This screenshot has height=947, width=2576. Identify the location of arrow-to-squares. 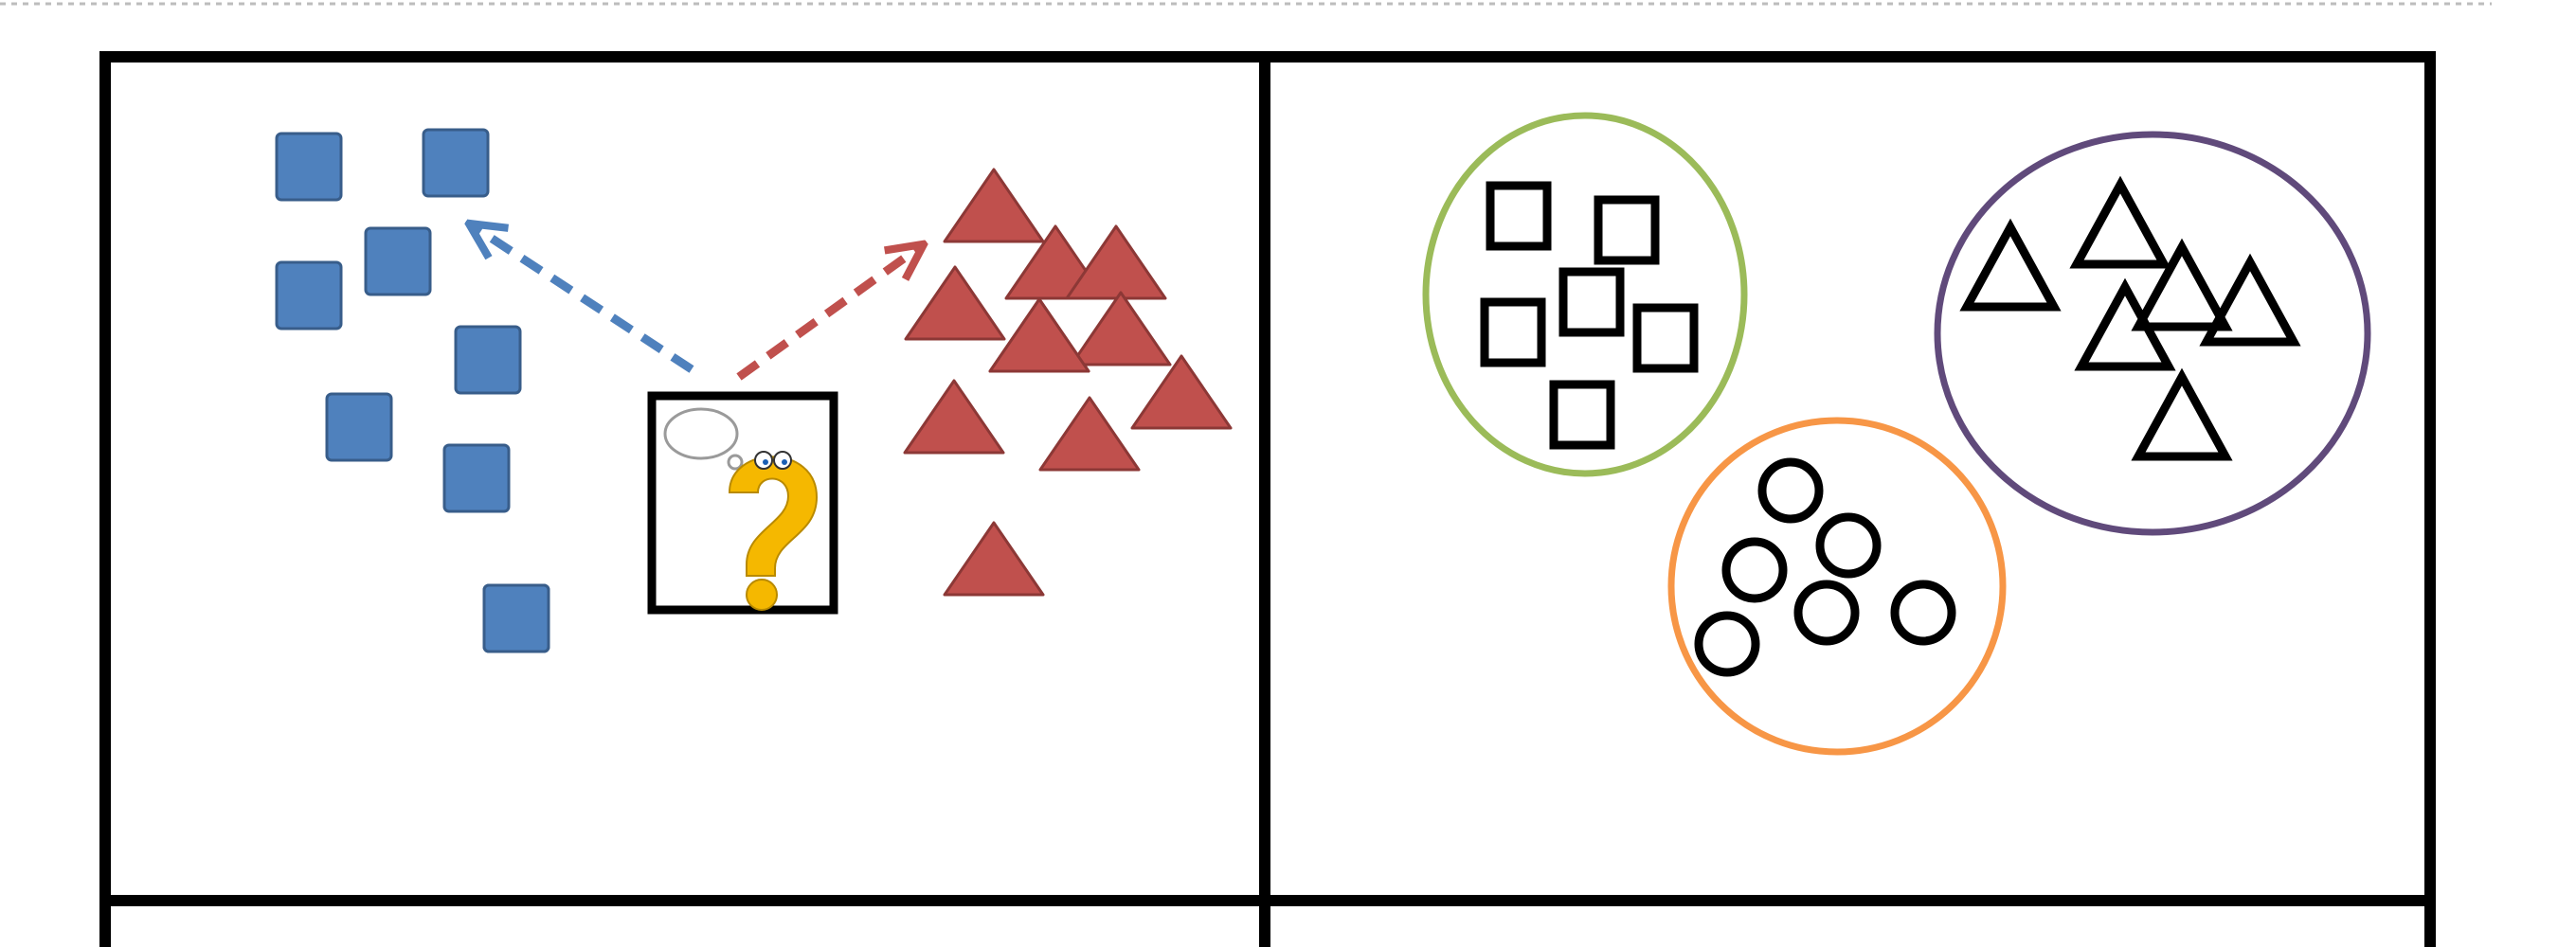
(583, 299).